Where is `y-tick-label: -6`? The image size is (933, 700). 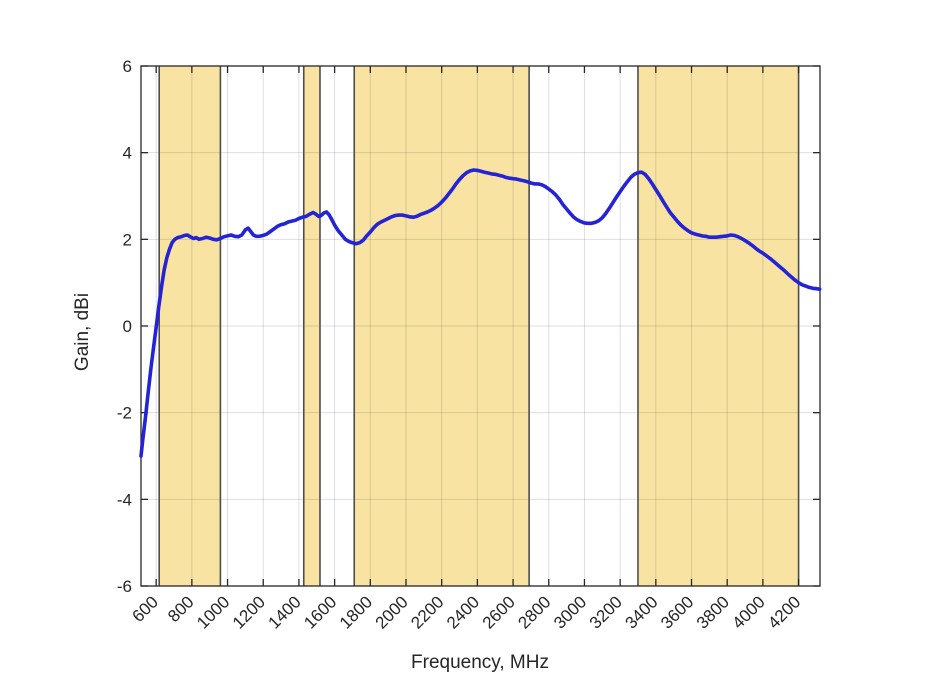
y-tick-label: -6 is located at coordinates (124, 586).